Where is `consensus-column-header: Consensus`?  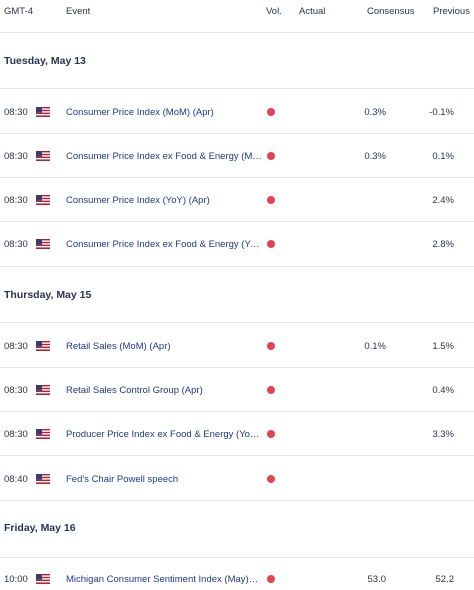
consensus-column-header: Consensus is located at coordinates (391, 11).